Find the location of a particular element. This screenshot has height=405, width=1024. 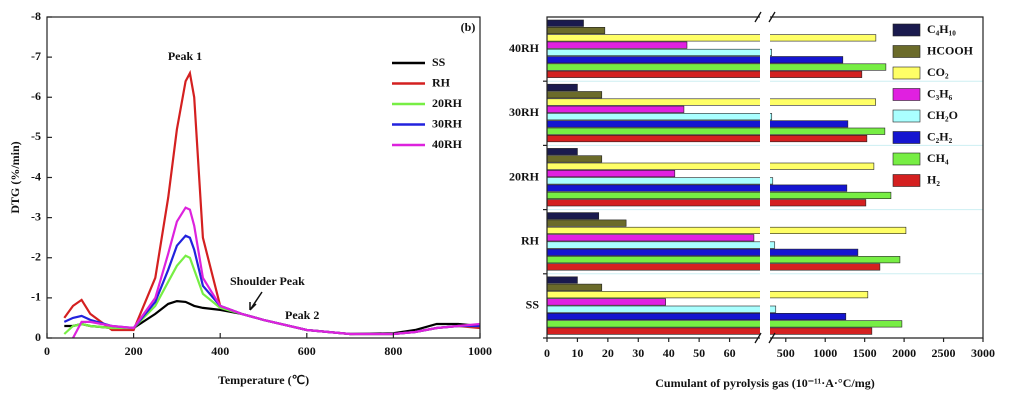

legend-label: C₃H₆ is located at coordinates (940, 93).